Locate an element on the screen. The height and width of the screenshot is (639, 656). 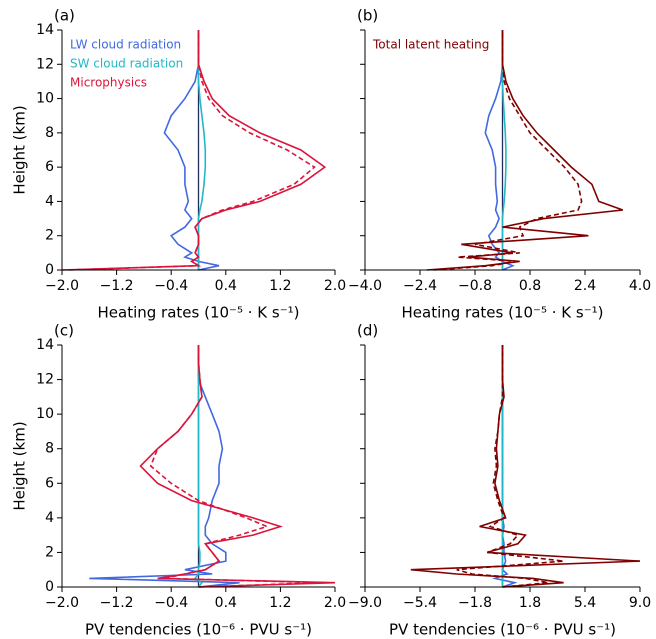
x-tick-label: −9.0 is located at coordinates (365, 603).